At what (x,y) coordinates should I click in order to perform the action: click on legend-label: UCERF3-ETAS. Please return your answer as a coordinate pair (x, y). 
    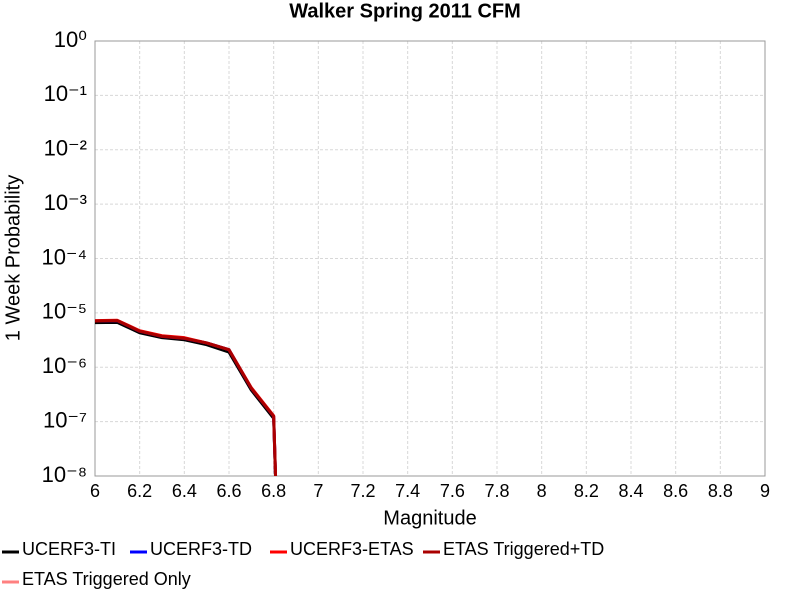
    Looking at the image, I should click on (352, 549).